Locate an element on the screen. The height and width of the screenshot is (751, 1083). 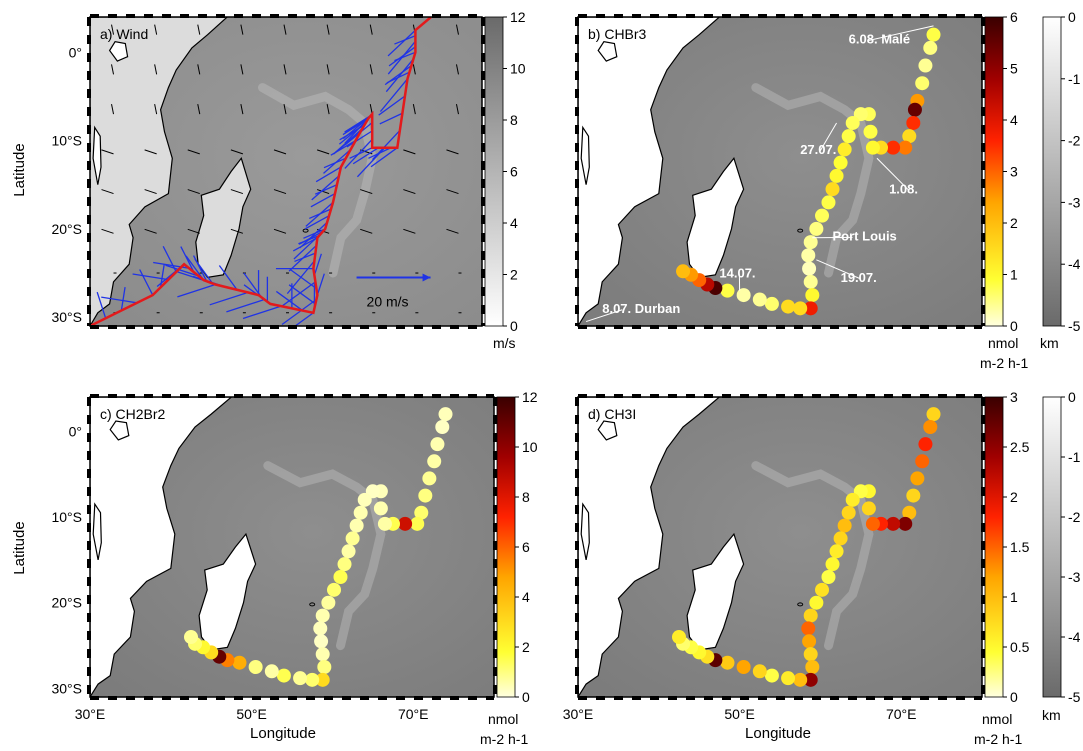
colorbar-tick-label: 1 is located at coordinates (1014, 275).